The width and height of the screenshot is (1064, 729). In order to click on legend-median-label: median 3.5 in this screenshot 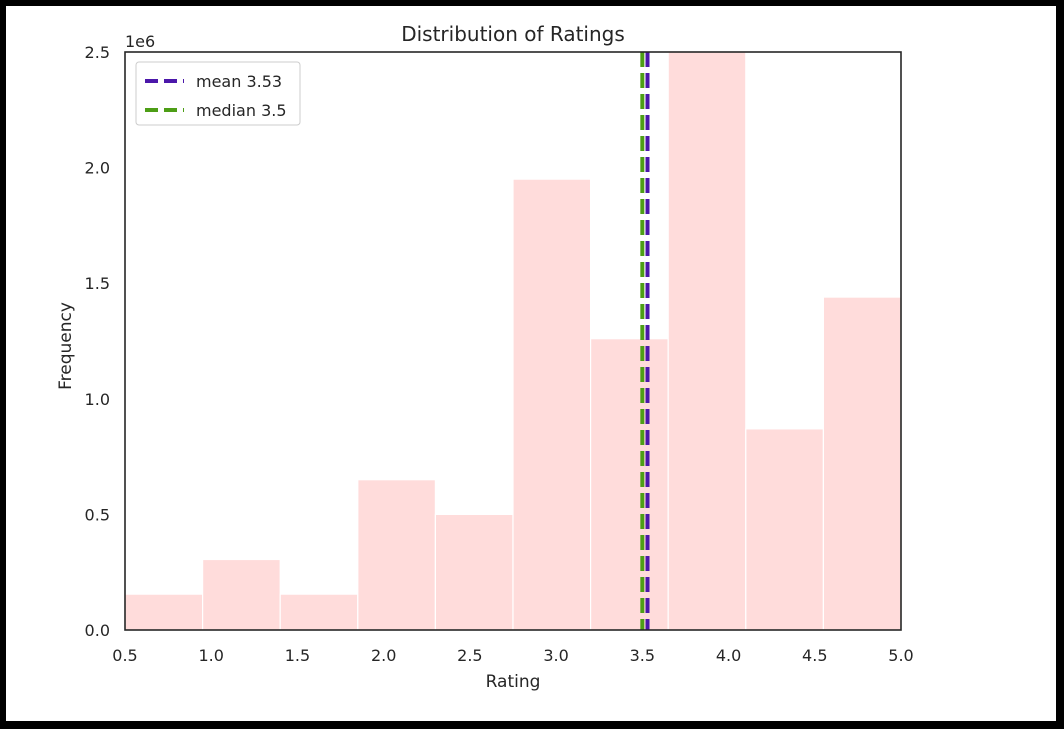, I will do `click(241, 110)`.